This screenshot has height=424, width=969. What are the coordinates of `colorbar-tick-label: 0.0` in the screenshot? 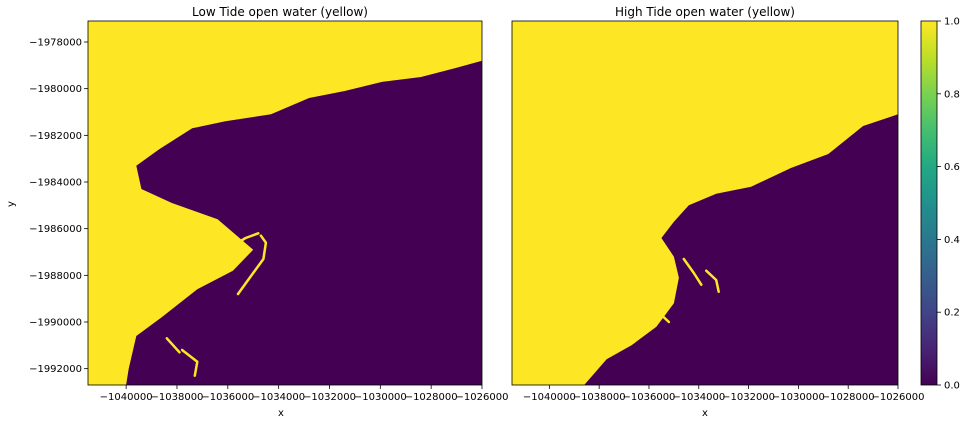 It's located at (952, 386).